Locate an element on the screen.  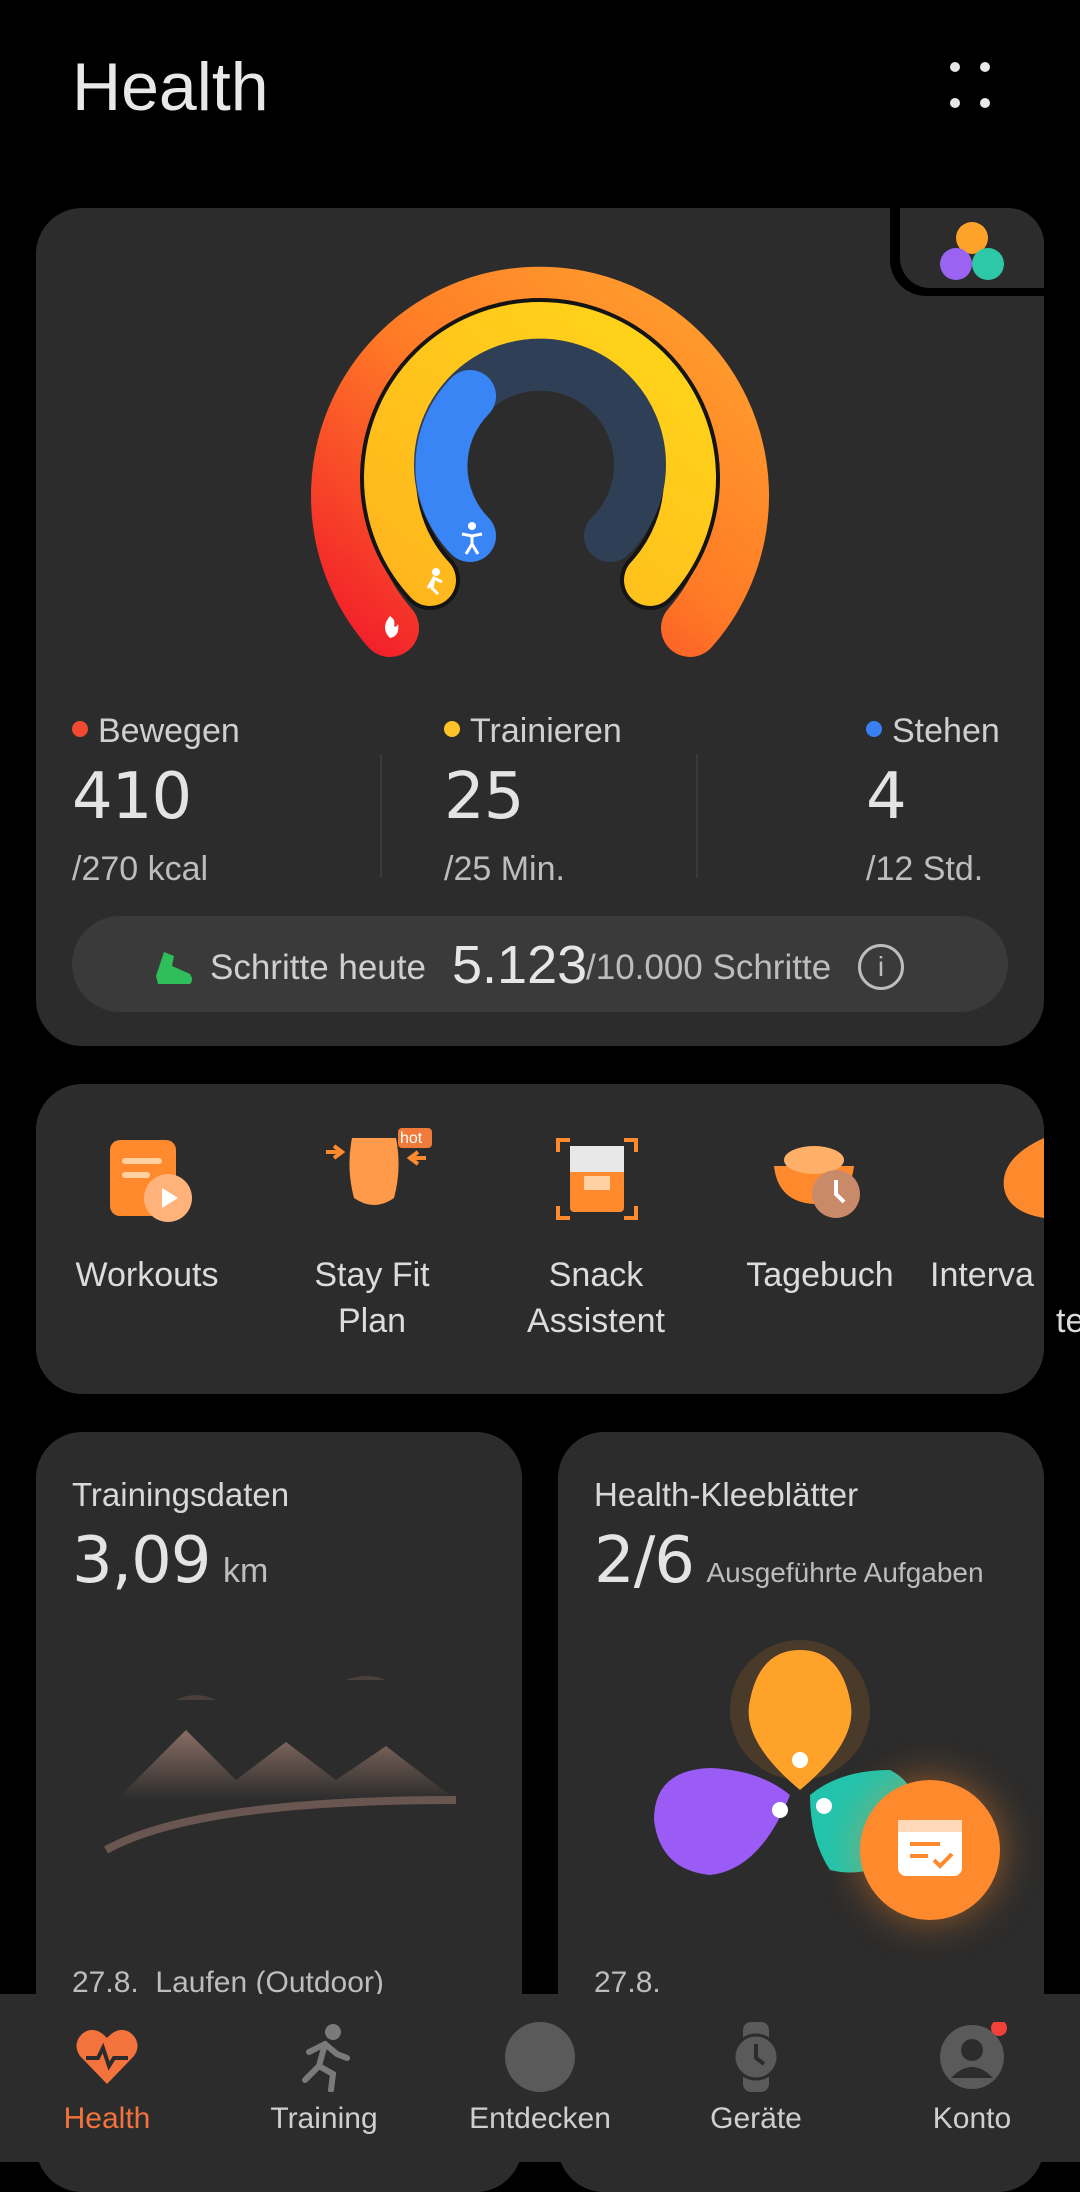
stat-move-goal: /270 kcal is located at coordinates (140, 869).